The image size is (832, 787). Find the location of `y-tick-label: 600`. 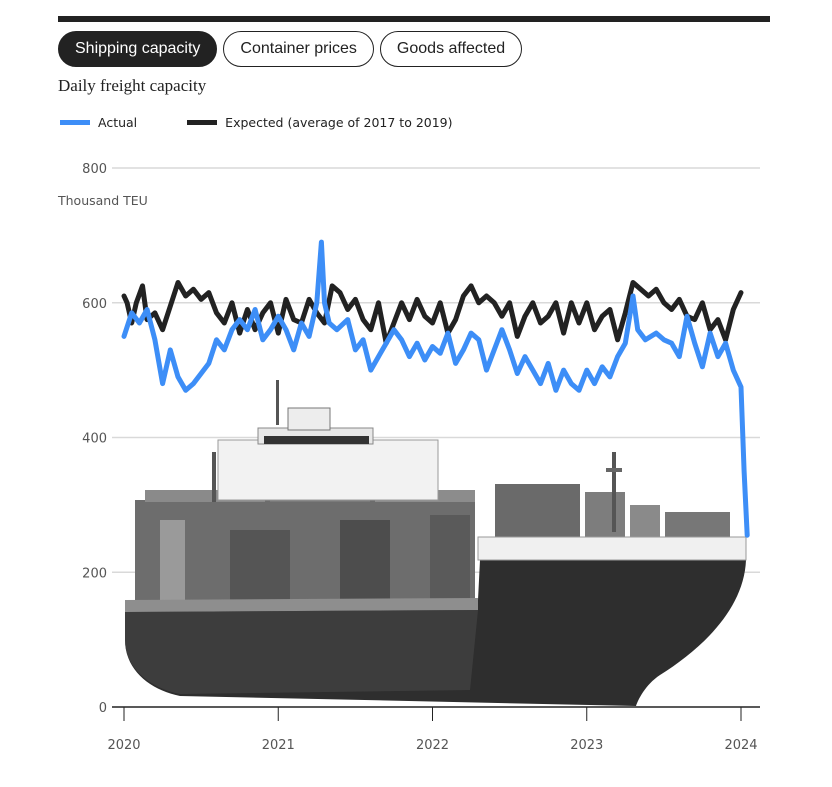

y-tick-label: 600 is located at coordinates (94, 304).